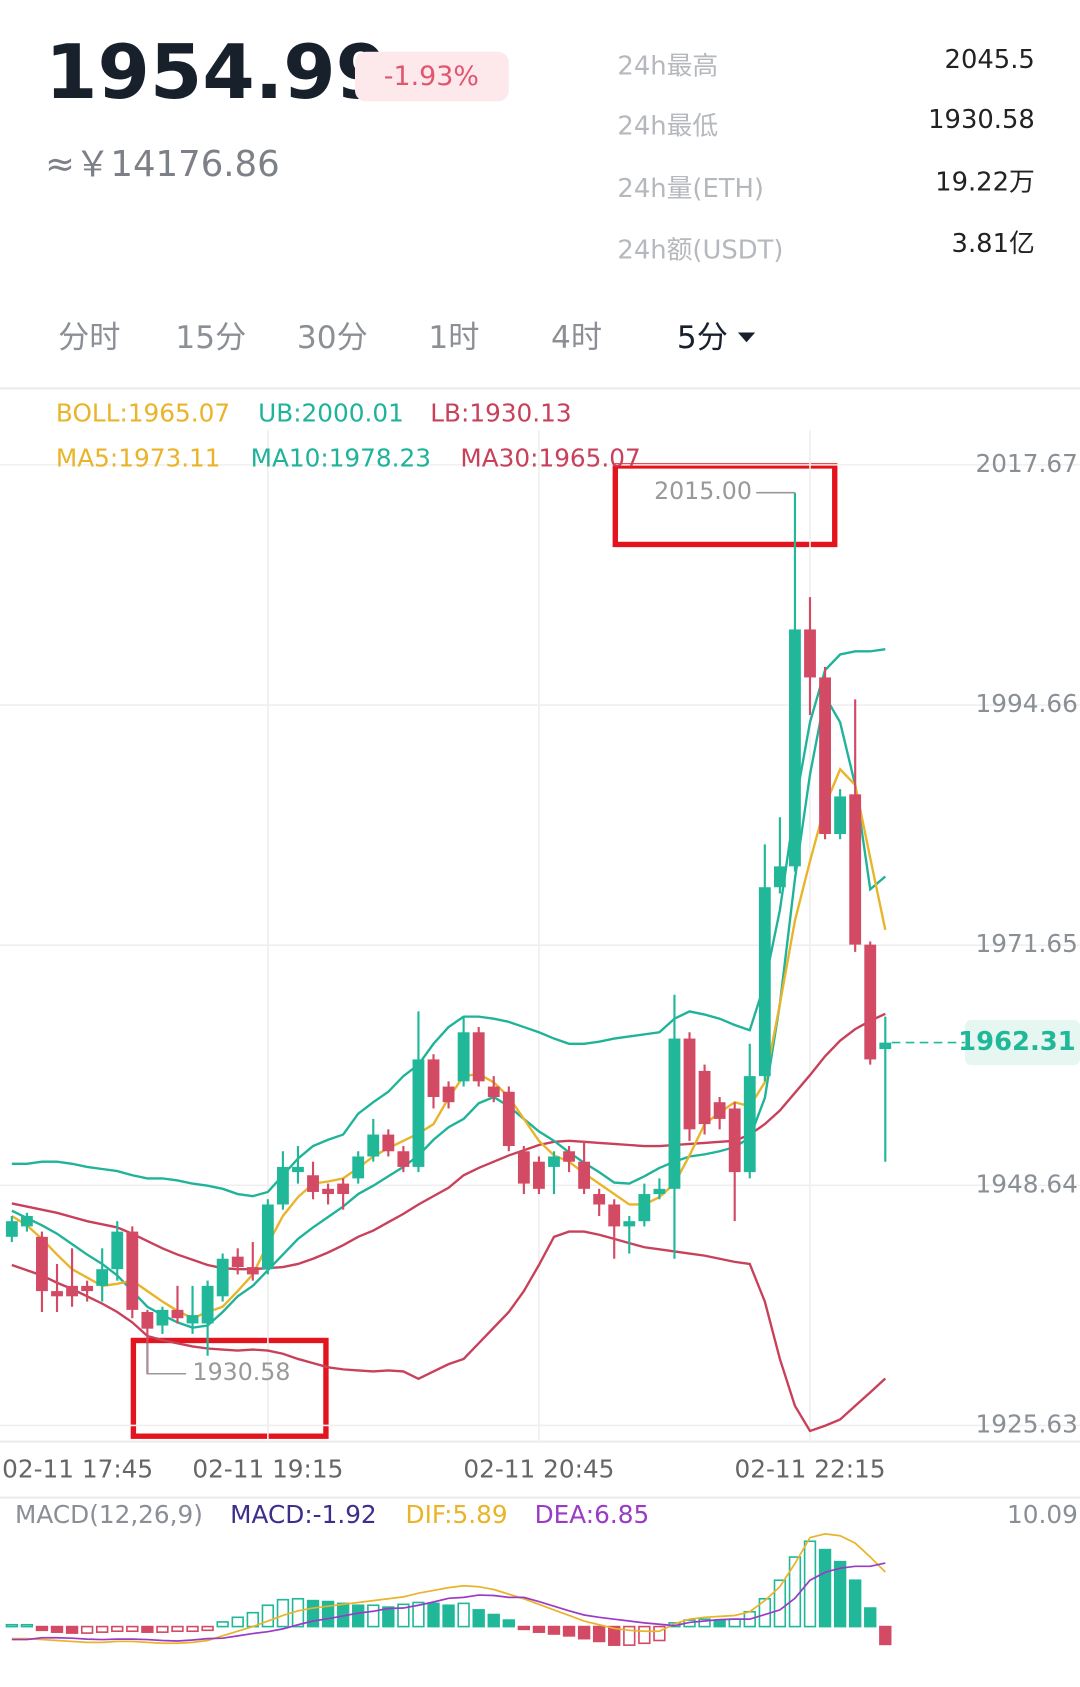 The image size is (1080, 1687). I want to click on stat-label: 24h最低, so click(667, 127).